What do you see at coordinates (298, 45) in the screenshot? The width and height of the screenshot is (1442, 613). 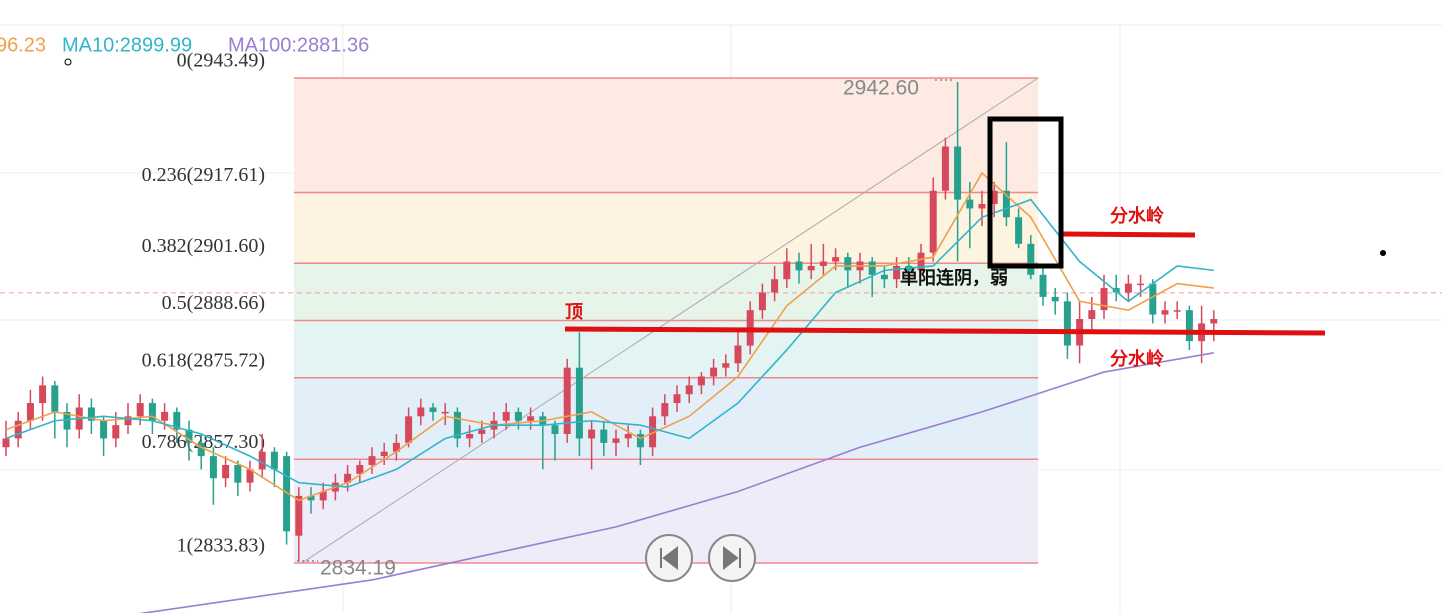 I see `legend-entry: MA100:2881.36` at bounding box center [298, 45].